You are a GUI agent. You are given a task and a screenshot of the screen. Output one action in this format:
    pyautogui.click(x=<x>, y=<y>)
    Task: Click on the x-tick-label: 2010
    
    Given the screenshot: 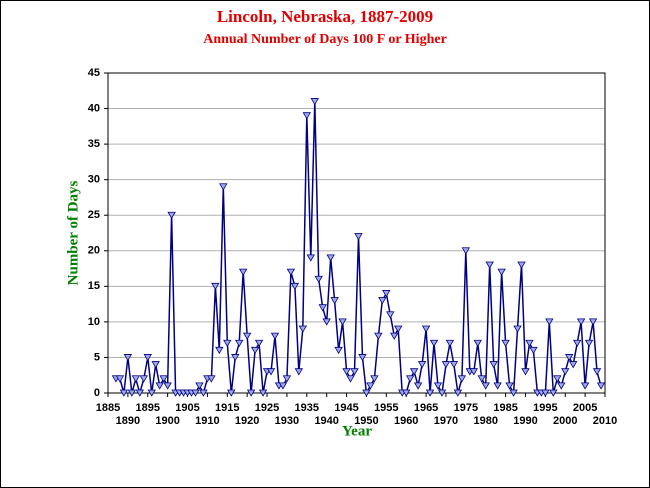 What is the action you would take?
    pyautogui.click(x=605, y=421)
    